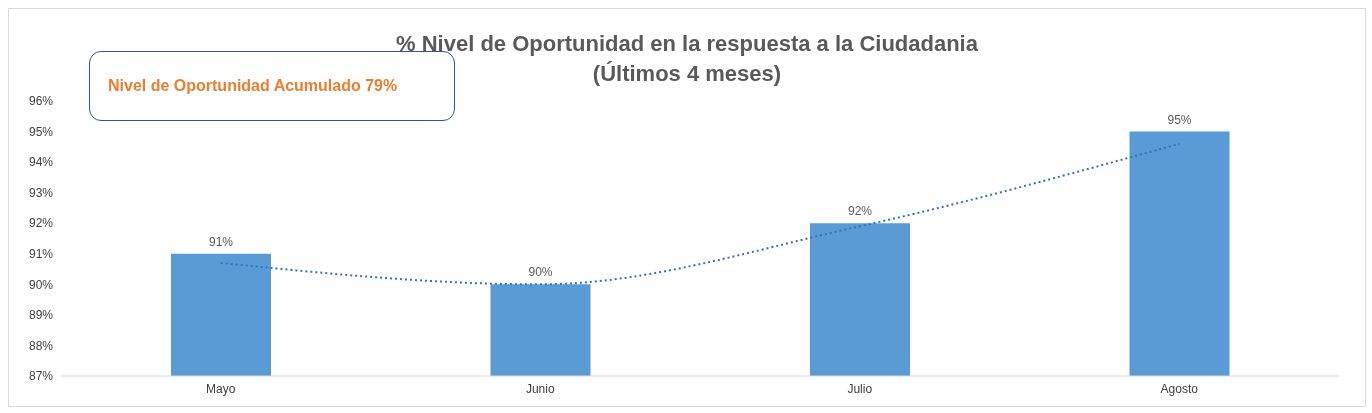  I want to click on y-tick-label: 92%, so click(41, 223).